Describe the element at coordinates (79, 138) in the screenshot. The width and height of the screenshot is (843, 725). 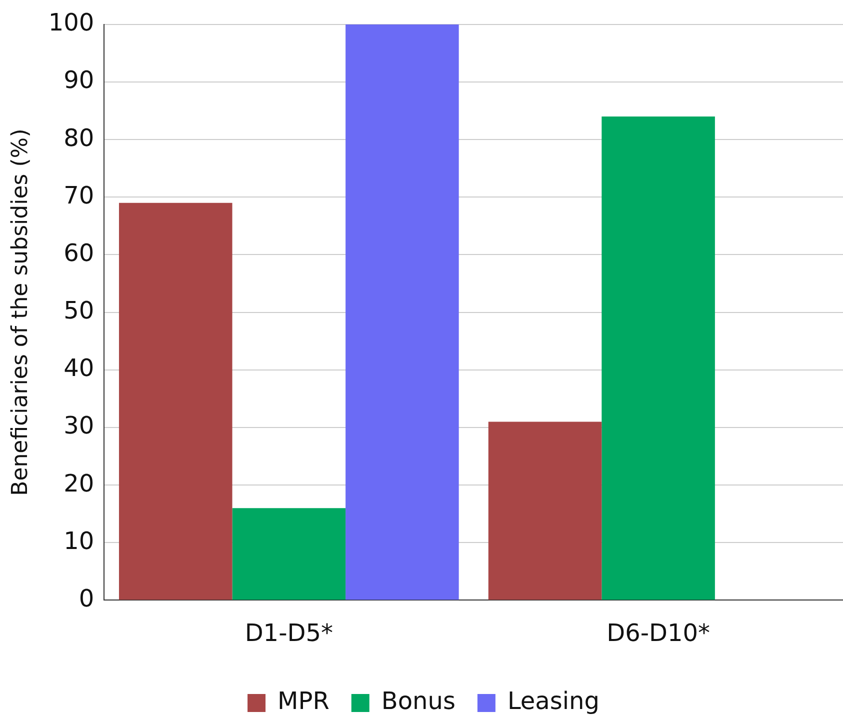
I see `y-tick-label: 80` at that location.